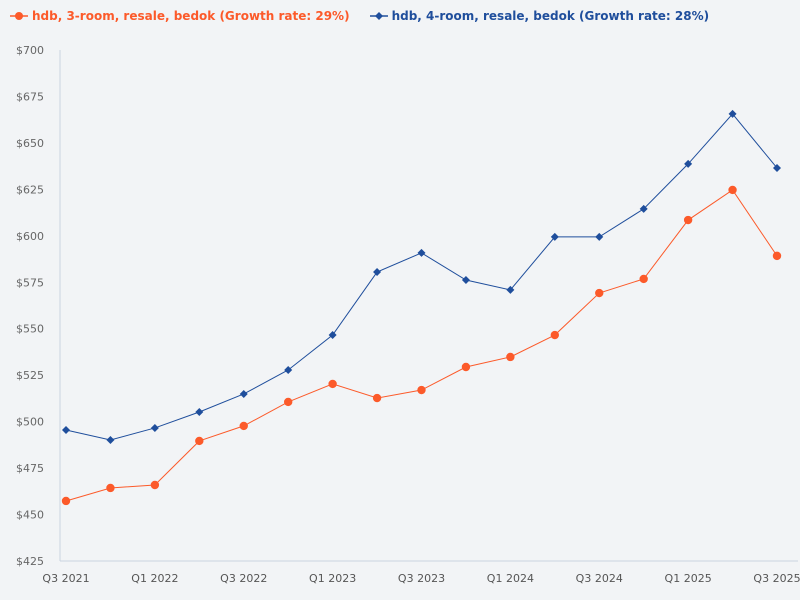 The height and width of the screenshot is (600, 800). What do you see at coordinates (30, 96) in the screenshot?
I see `y-tick-label: $675` at bounding box center [30, 96].